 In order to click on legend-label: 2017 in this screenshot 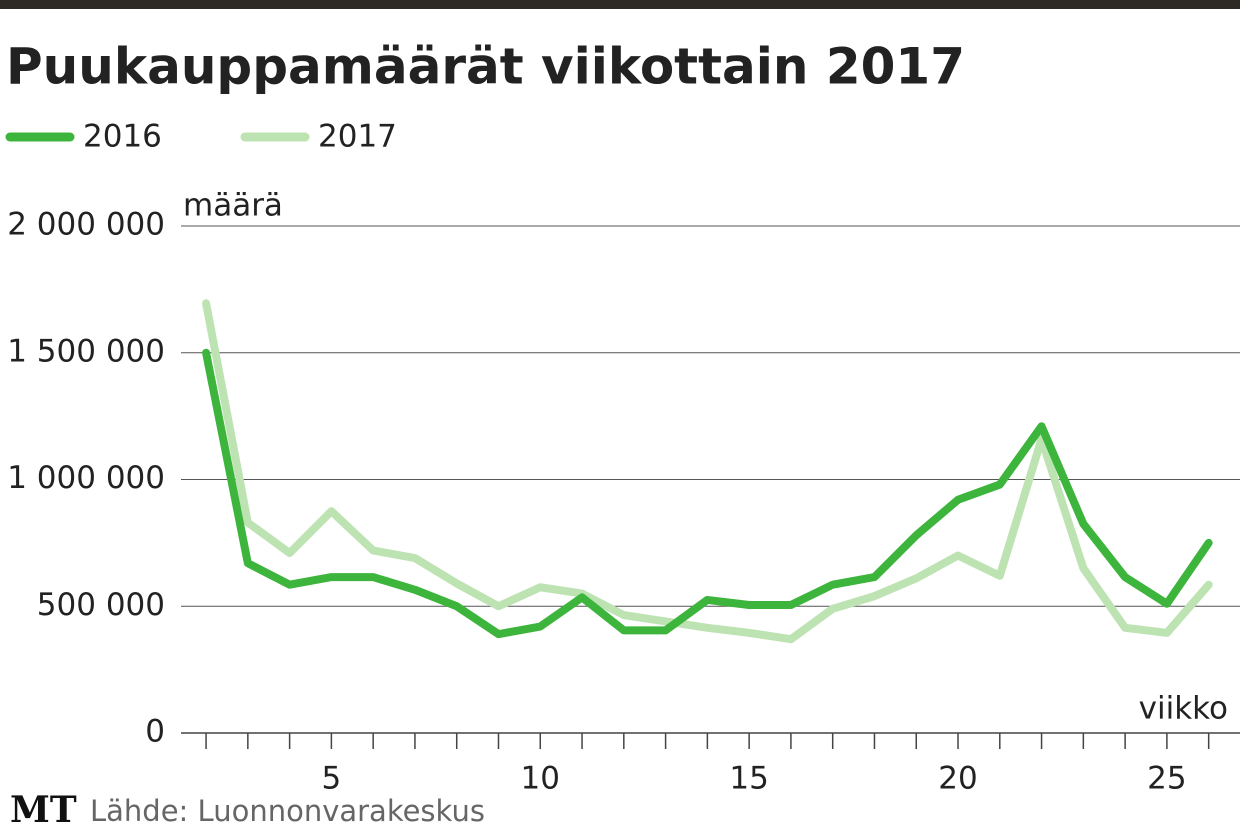, I will do `click(357, 137)`.